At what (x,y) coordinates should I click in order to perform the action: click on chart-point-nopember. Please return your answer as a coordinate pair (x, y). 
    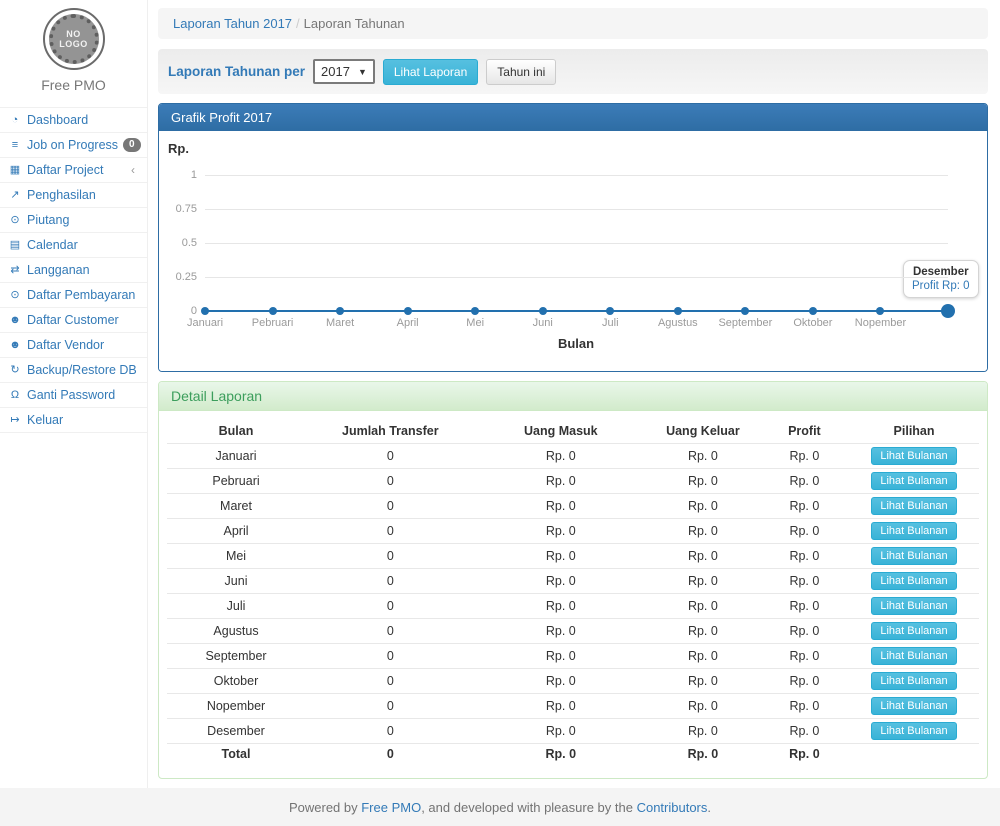
    Looking at the image, I should click on (880, 311).